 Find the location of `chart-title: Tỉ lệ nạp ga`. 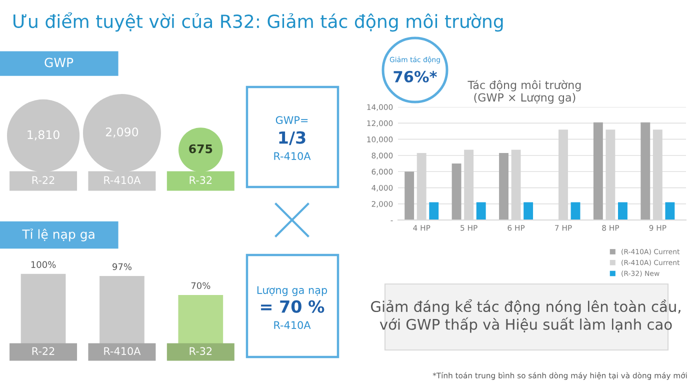

chart-title: Tỉ lệ nạp ga is located at coordinates (58, 235).